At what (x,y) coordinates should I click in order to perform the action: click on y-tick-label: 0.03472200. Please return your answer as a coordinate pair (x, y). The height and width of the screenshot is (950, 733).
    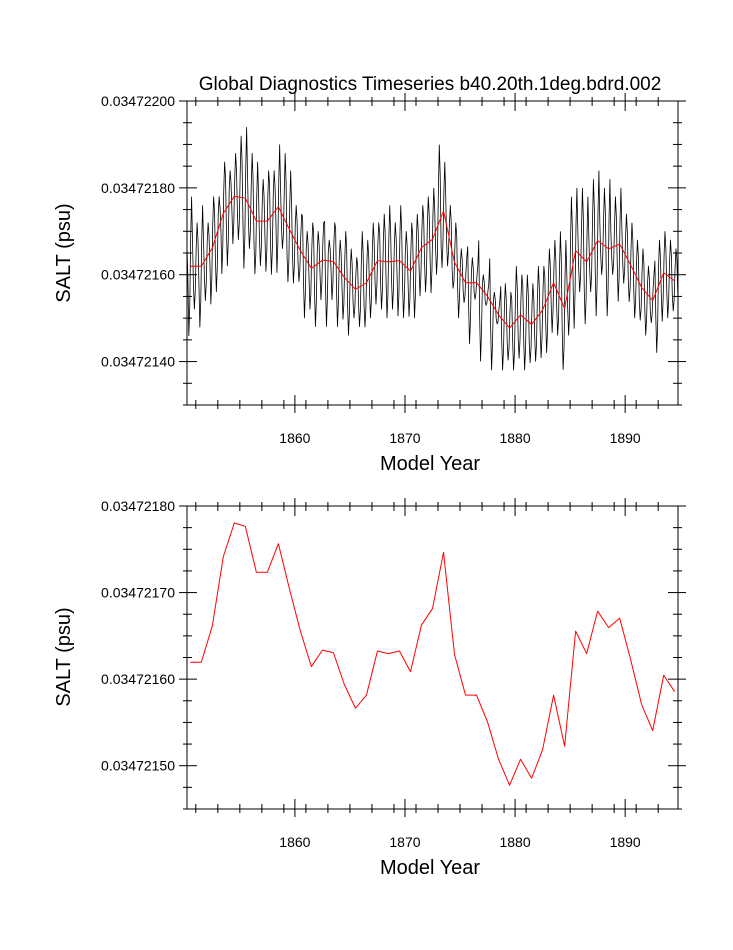
    Looking at the image, I should click on (138, 101).